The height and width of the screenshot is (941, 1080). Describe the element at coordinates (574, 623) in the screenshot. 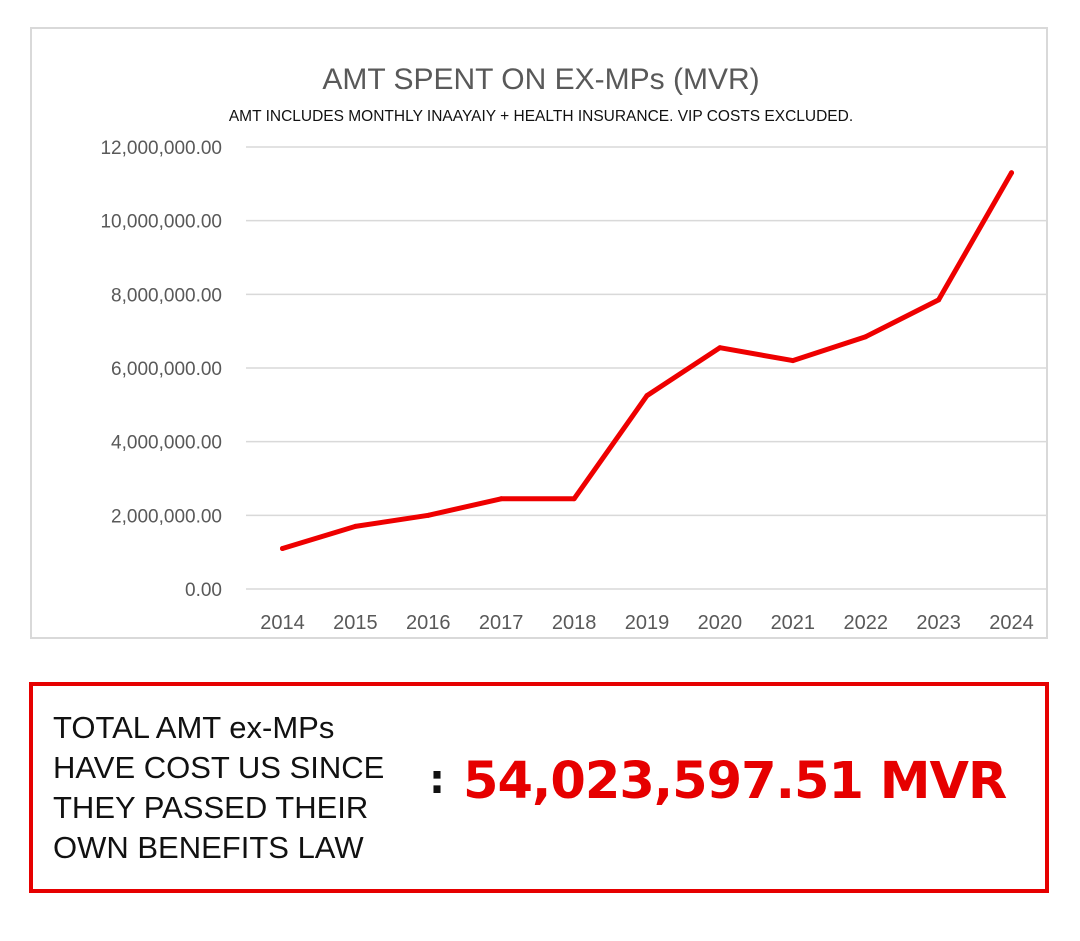

I see `x-tick-label: 2018` at that location.